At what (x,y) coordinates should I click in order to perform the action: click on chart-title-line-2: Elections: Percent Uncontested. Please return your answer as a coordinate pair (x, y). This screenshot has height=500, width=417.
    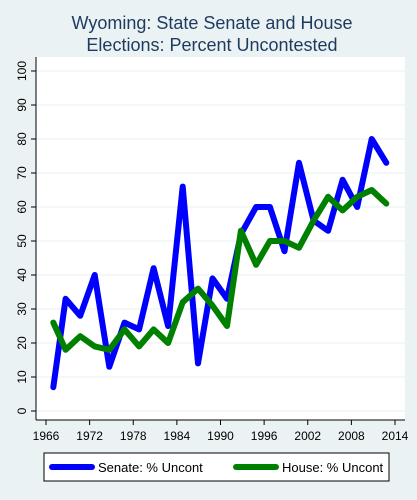
    Looking at the image, I should click on (211, 45).